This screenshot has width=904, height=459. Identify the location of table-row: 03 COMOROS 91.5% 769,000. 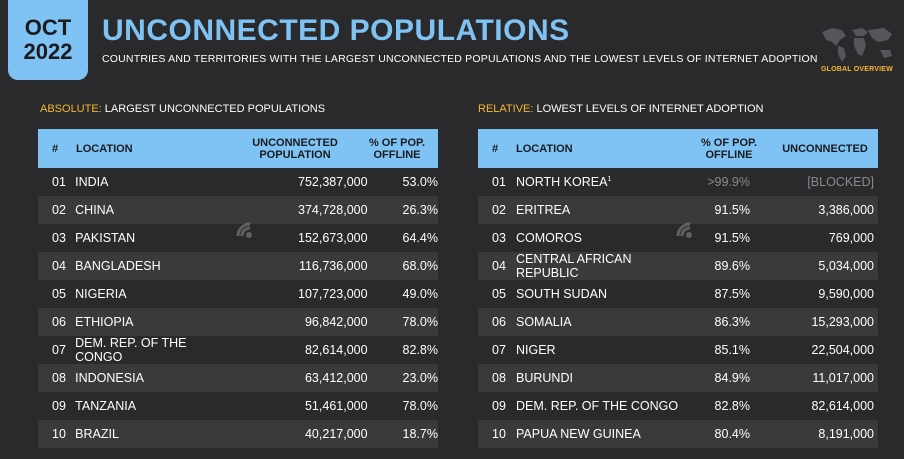
(678, 238).